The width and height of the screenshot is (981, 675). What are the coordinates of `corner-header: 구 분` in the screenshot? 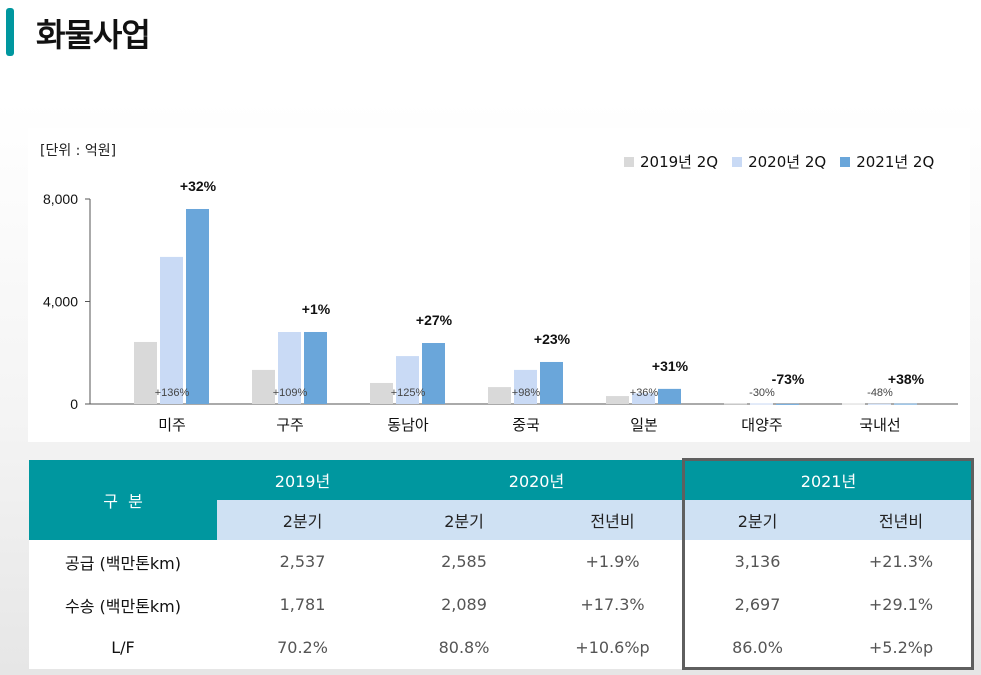 It's located at (123, 500).